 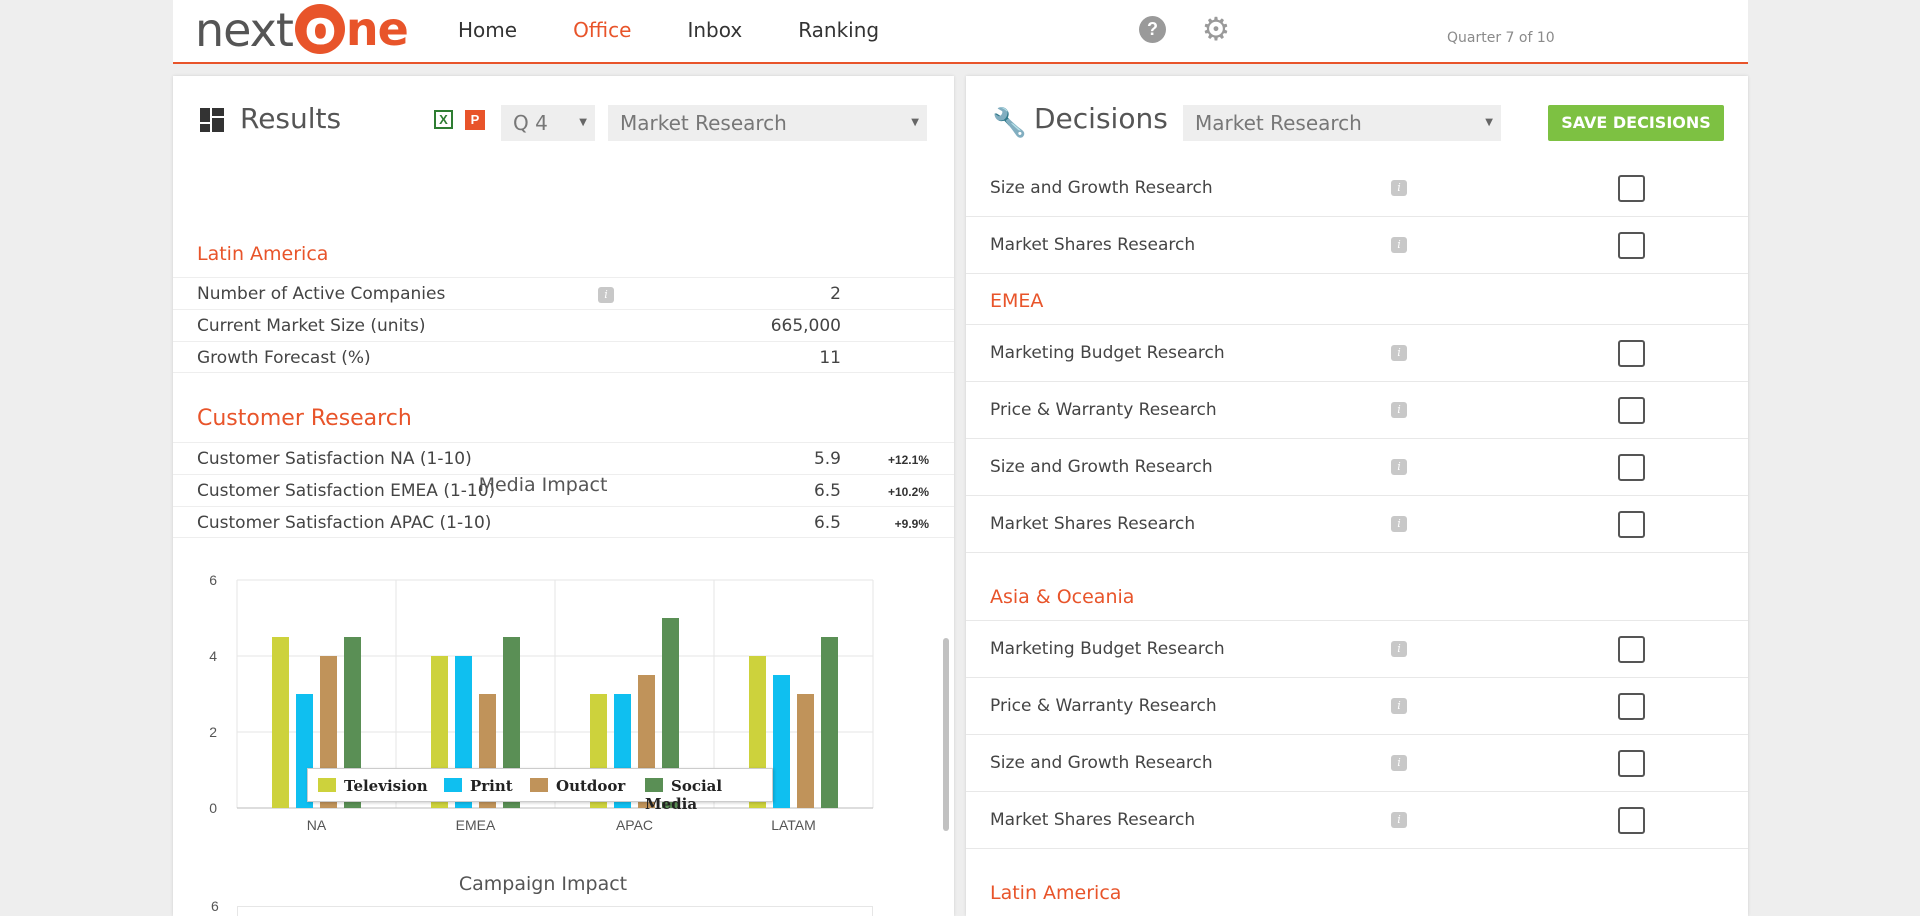 I want to click on bar-social-media-latam, so click(x=829, y=722).